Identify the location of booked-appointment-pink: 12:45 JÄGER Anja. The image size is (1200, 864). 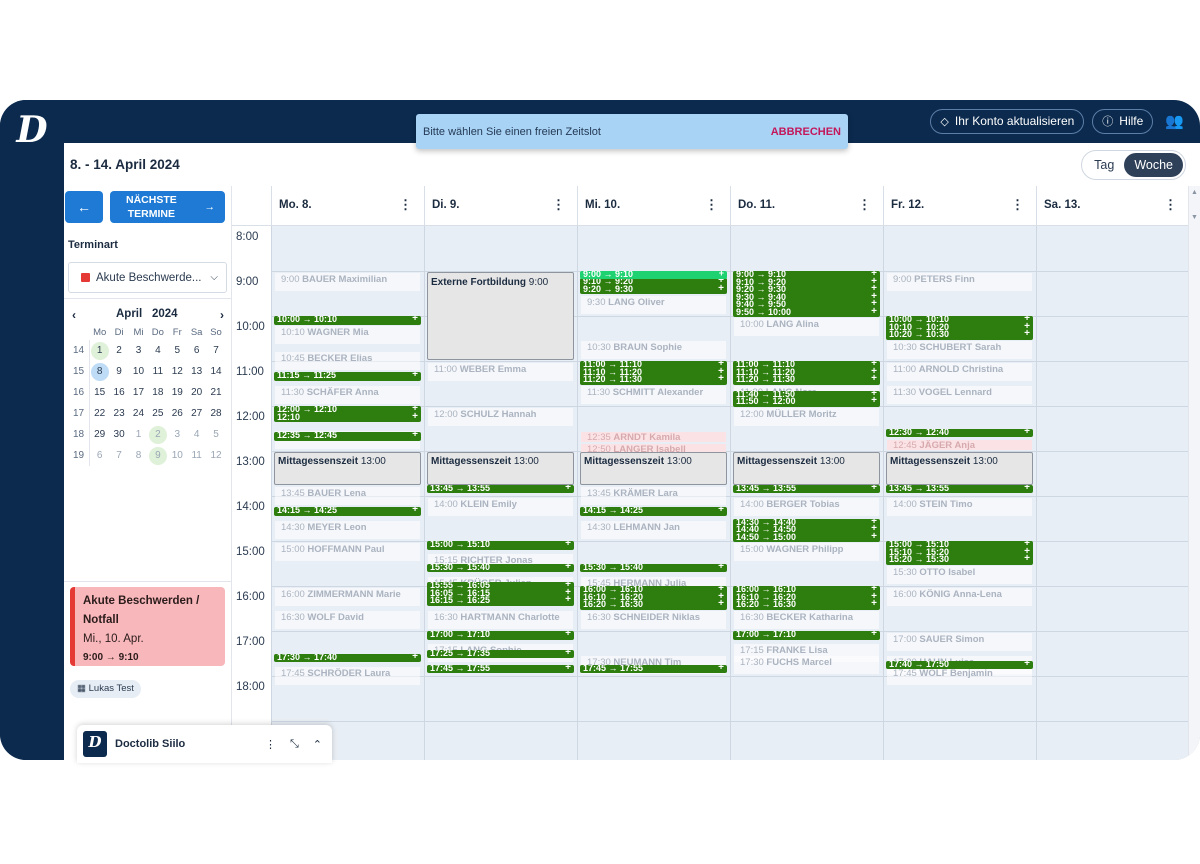
(959, 444).